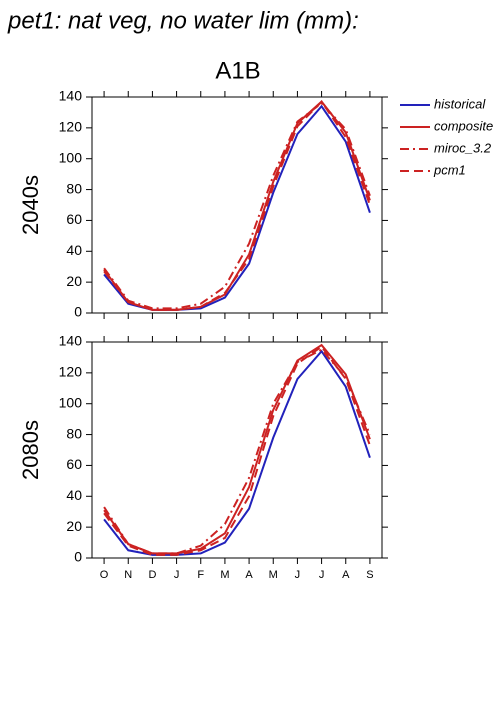 The width and height of the screenshot is (501, 709). What do you see at coordinates (200, 575) in the screenshot?
I see `x-tick-label: F` at bounding box center [200, 575].